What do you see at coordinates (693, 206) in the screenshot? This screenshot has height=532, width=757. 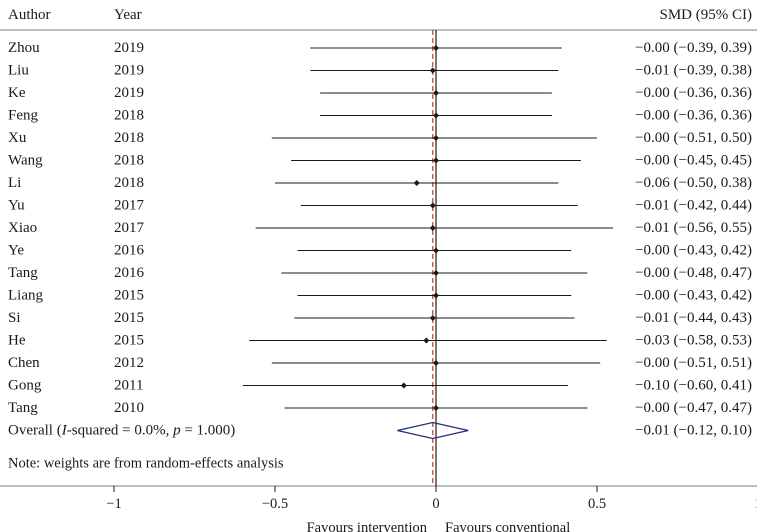 I see `study-ci-text: −0.01 (−0.42, 0.44)` at bounding box center [693, 206].